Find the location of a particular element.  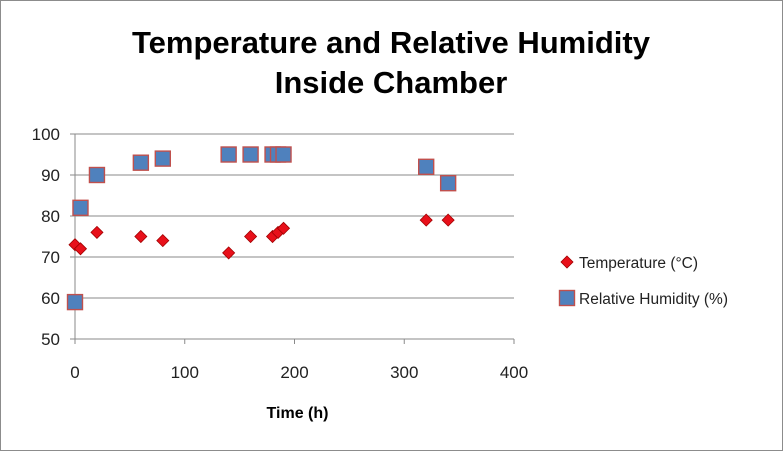

humidity-point-11-shape is located at coordinates (448, 183).